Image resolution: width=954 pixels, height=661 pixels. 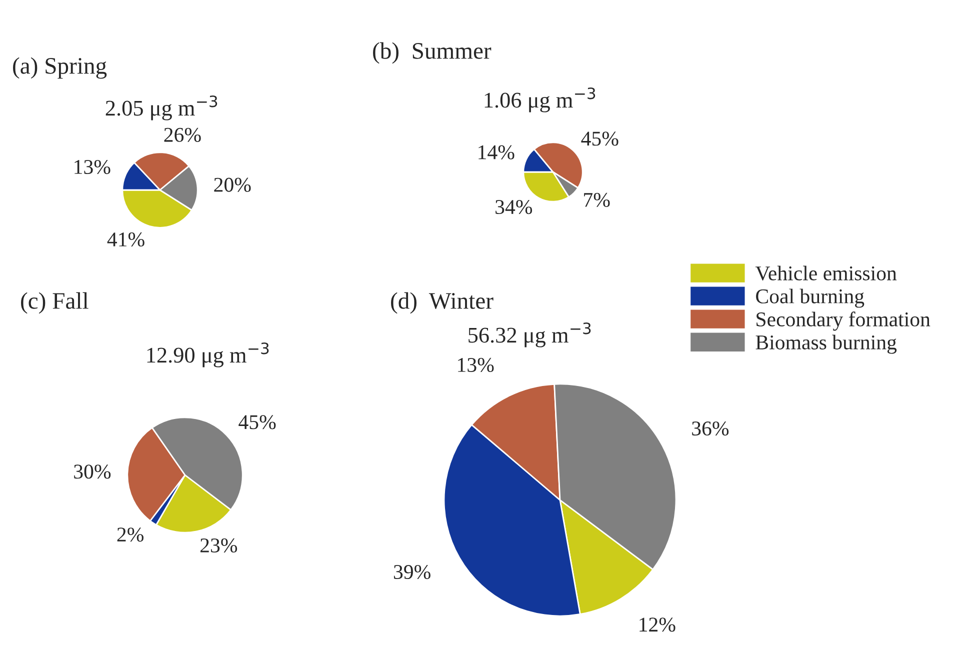 What do you see at coordinates (92, 471) in the screenshot?
I see `data-label: 30%` at bounding box center [92, 471].